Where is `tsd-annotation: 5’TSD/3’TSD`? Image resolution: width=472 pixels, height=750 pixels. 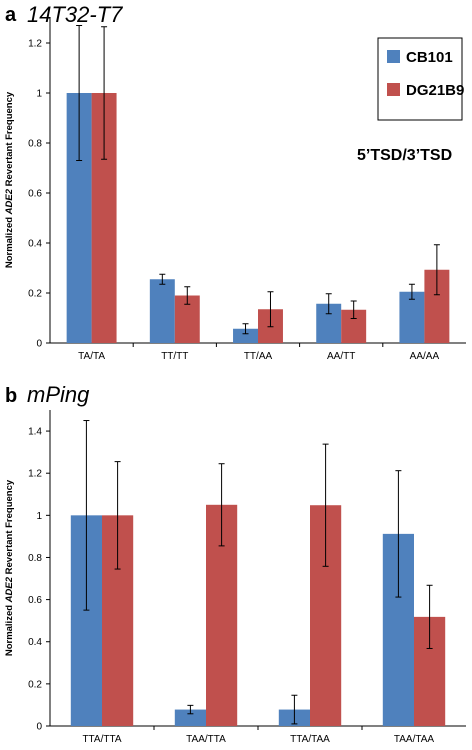 tsd-annotation: 5’TSD/3’TSD is located at coordinates (404, 155).